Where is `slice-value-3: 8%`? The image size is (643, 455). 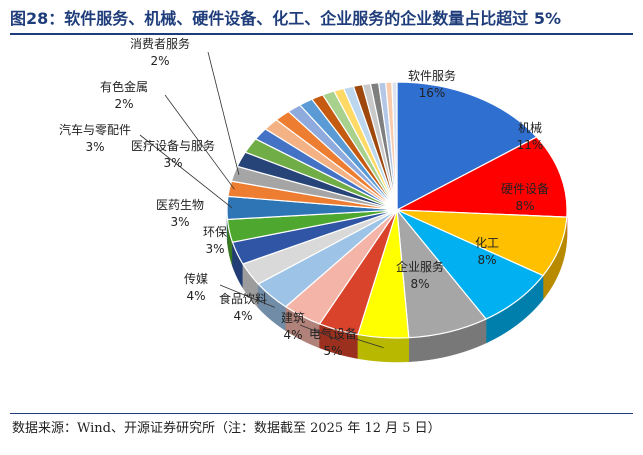 slice-value-3: 8% is located at coordinates (486, 260).